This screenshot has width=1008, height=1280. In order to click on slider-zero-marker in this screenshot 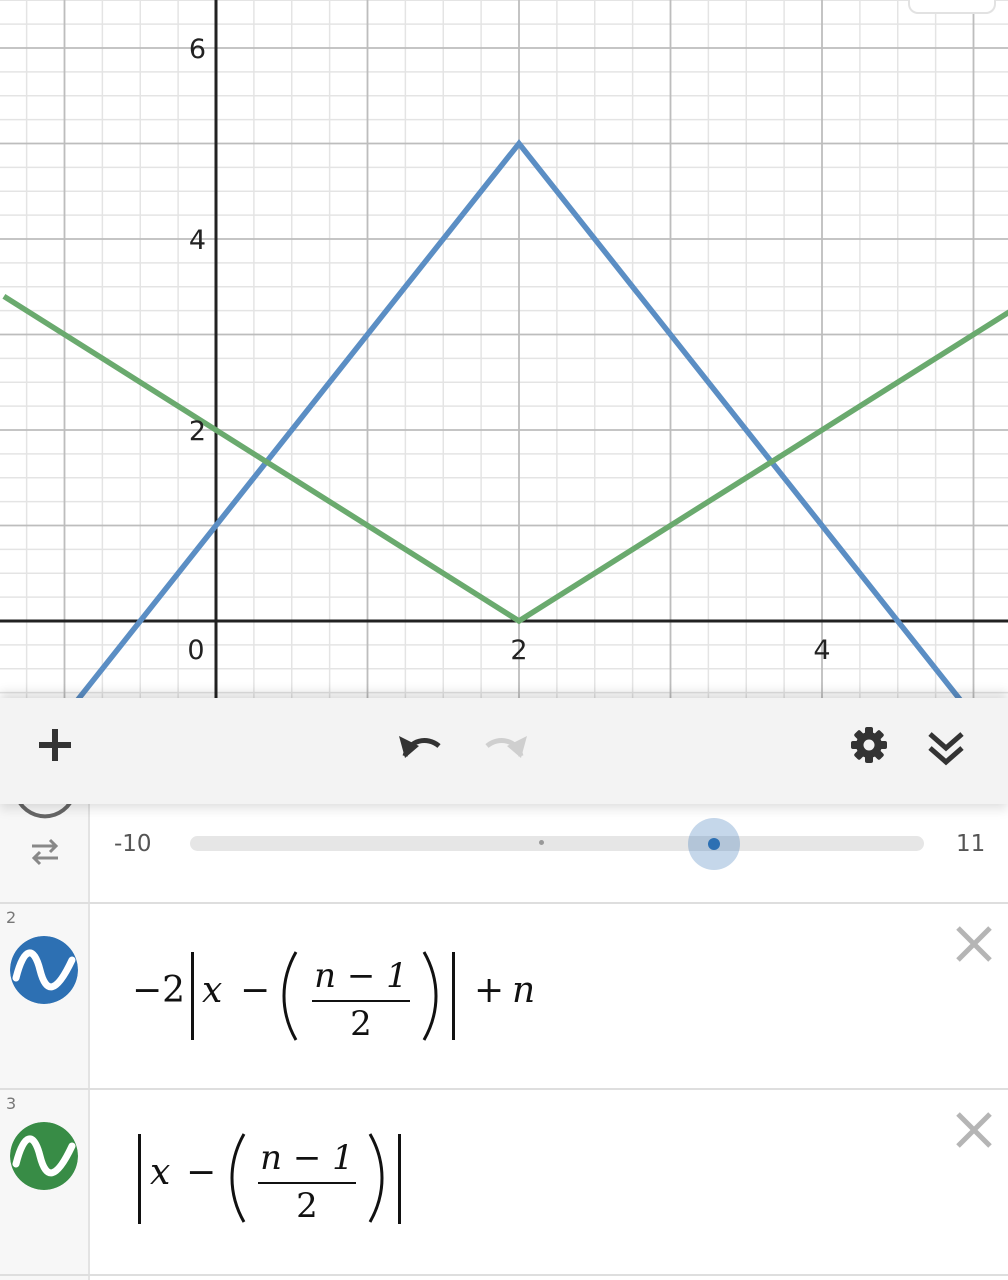, I will do `click(541, 842)`.